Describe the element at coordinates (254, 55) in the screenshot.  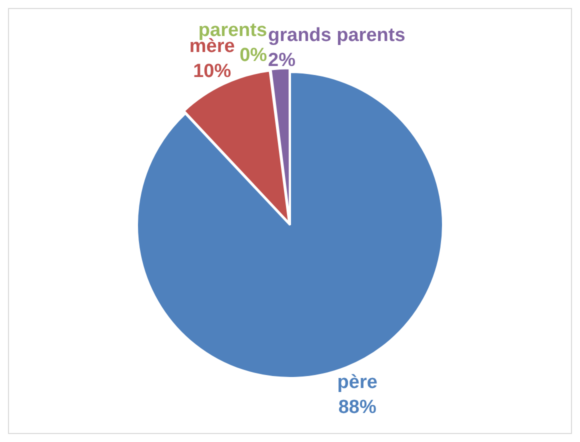
I see `text: 0%` at that location.